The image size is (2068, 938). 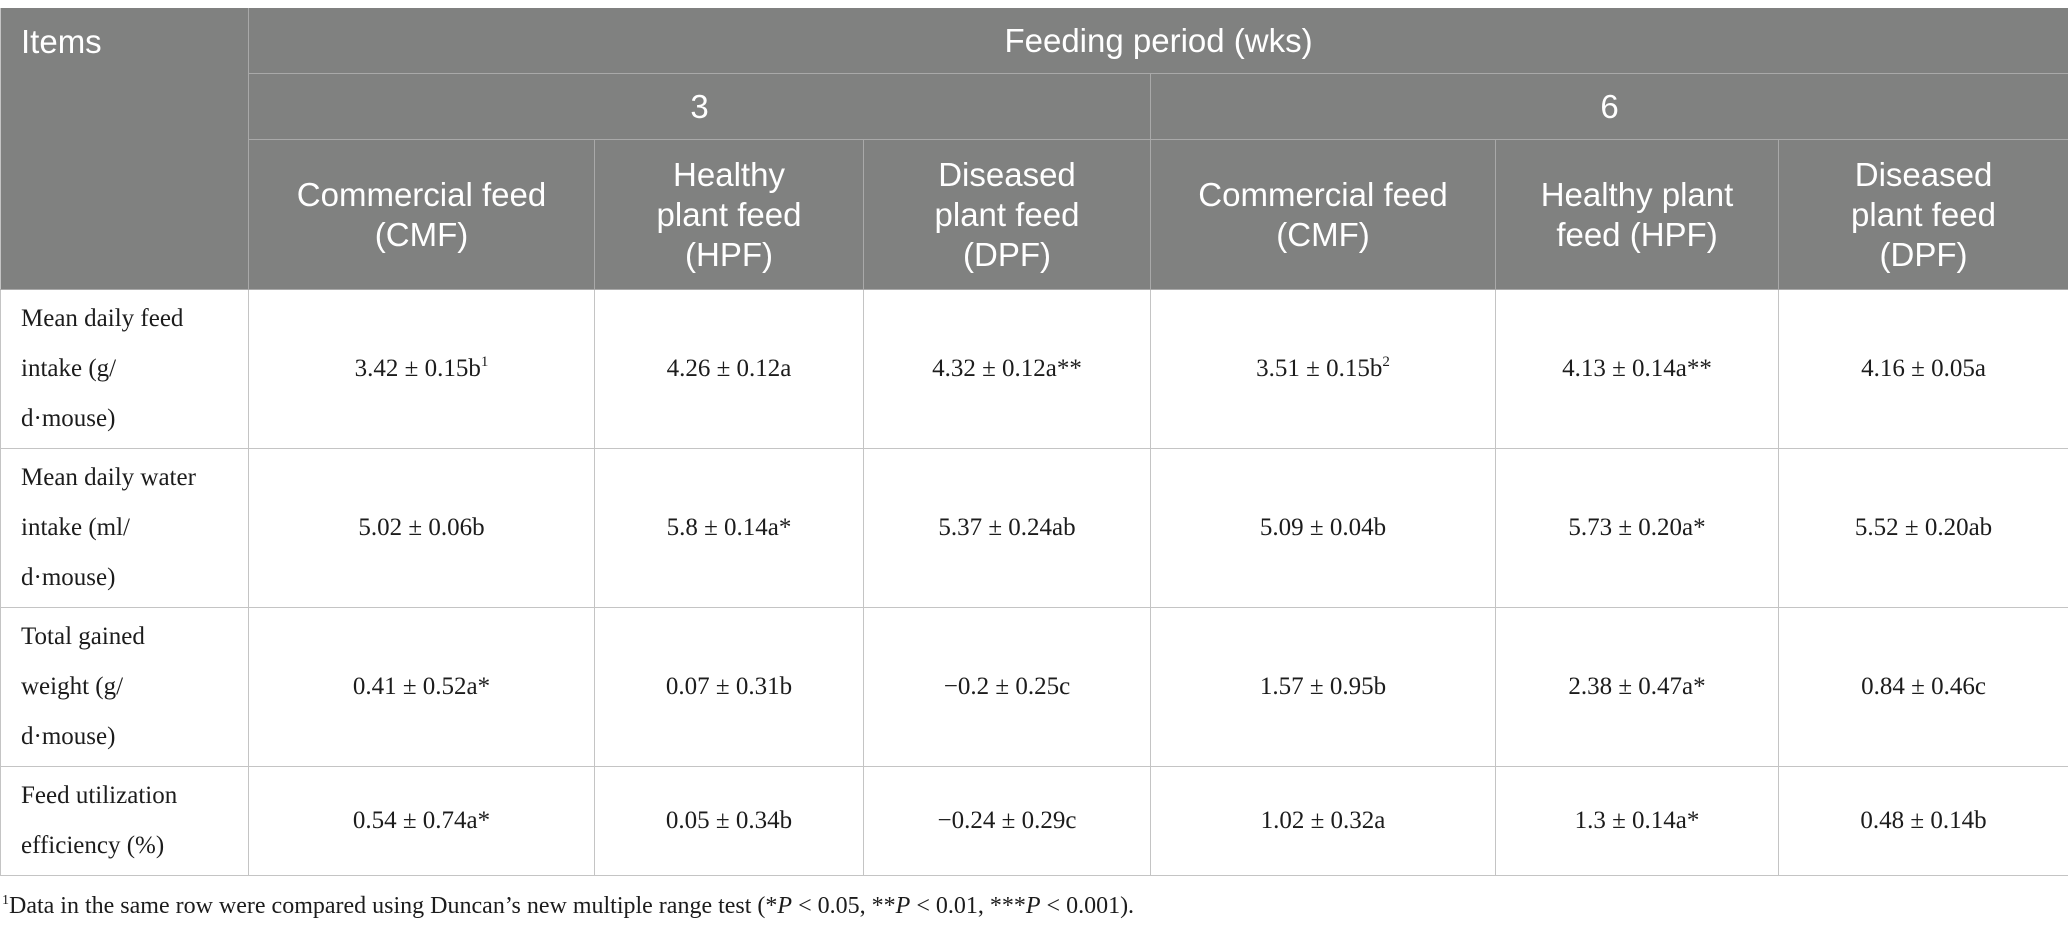 I want to click on group-header-dpf-6: Diseased plant feed (DPF), so click(x=1922, y=214).